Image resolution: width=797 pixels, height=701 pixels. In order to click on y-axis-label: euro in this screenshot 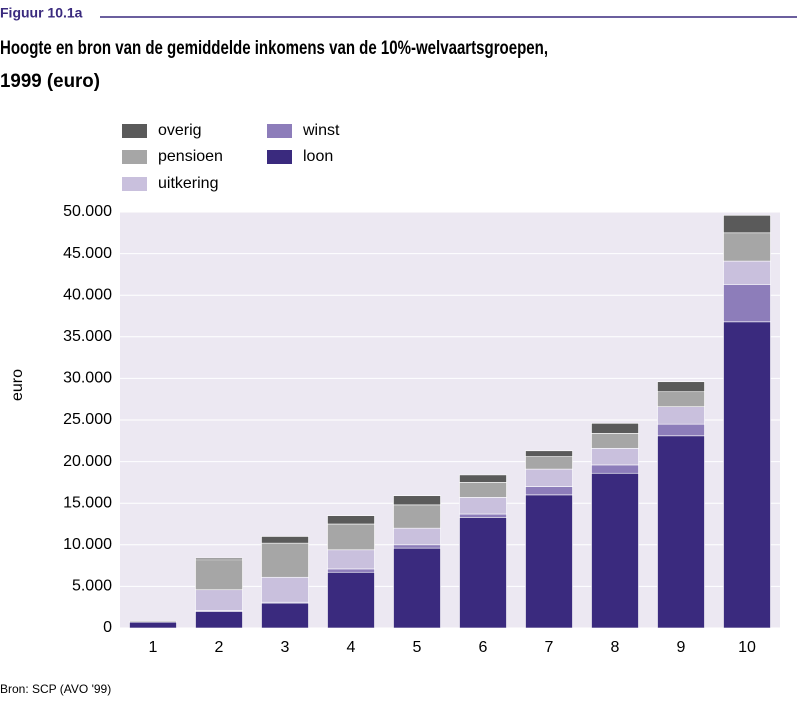, I will do `click(17, 385)`.